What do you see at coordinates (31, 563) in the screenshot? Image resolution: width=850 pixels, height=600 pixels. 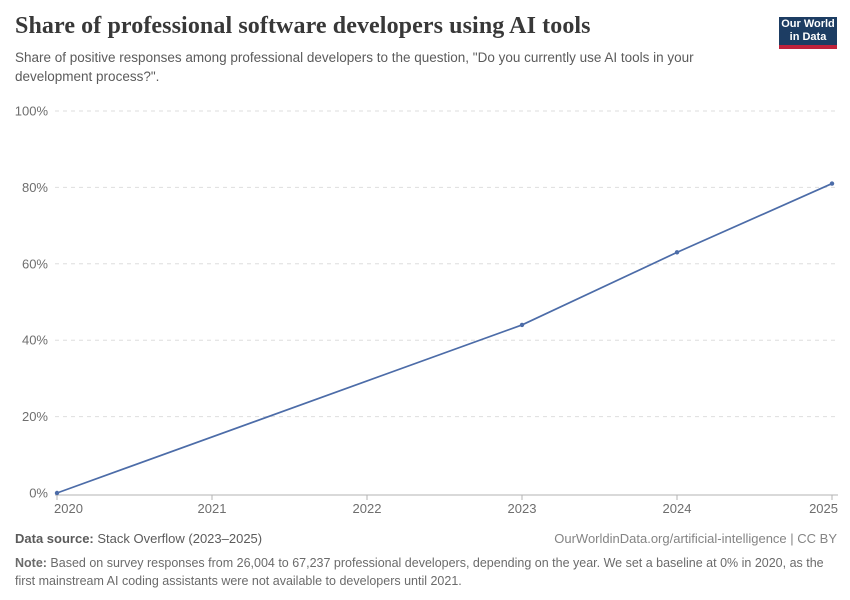 I see `note-label: Note:` at bounding box center [31, 563].